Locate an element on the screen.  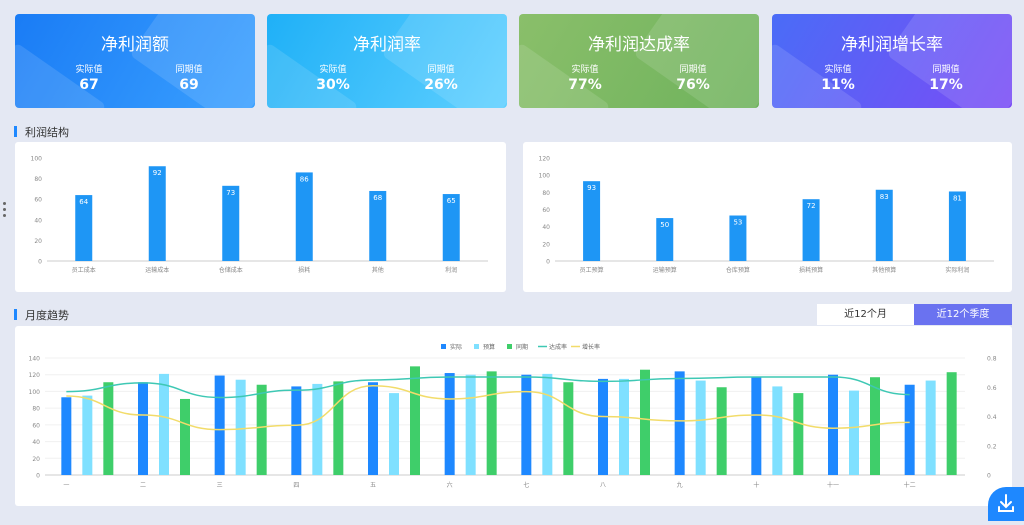
bar-value-label: 50 is located at coordinates (664, 225).